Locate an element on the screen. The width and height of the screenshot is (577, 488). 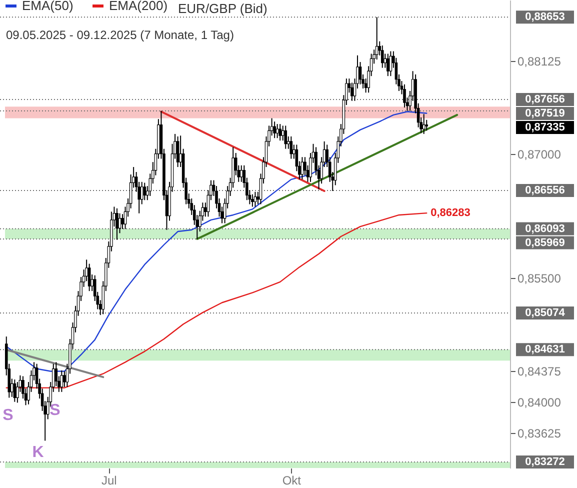
ref-line-label: 0,87656 is located at coordinates (545, 100).